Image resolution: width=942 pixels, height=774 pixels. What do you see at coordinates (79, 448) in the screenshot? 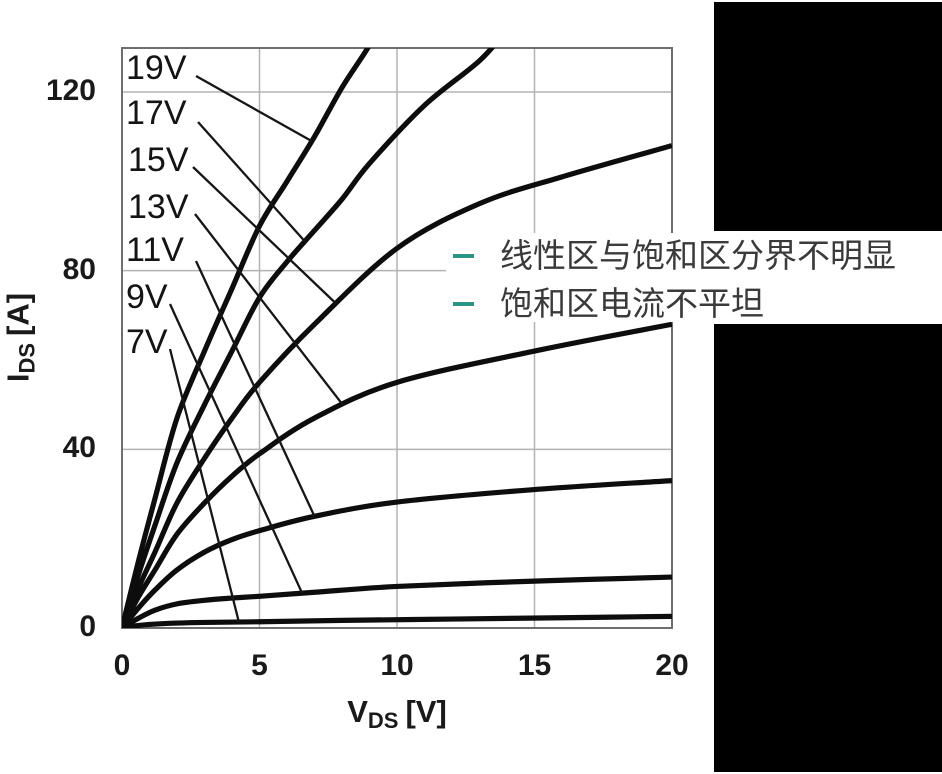
I see `y-tick-label-40: 40` at bounding box center [79, 448].